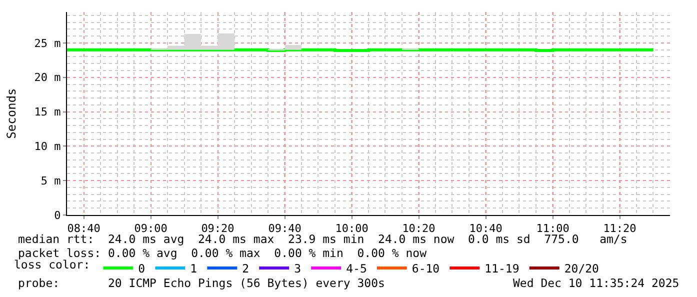  What do you see at coordinates (11, 113) in the screenshot?
I see `y-axis-title: Seconds` at bounding box center [11, 113].